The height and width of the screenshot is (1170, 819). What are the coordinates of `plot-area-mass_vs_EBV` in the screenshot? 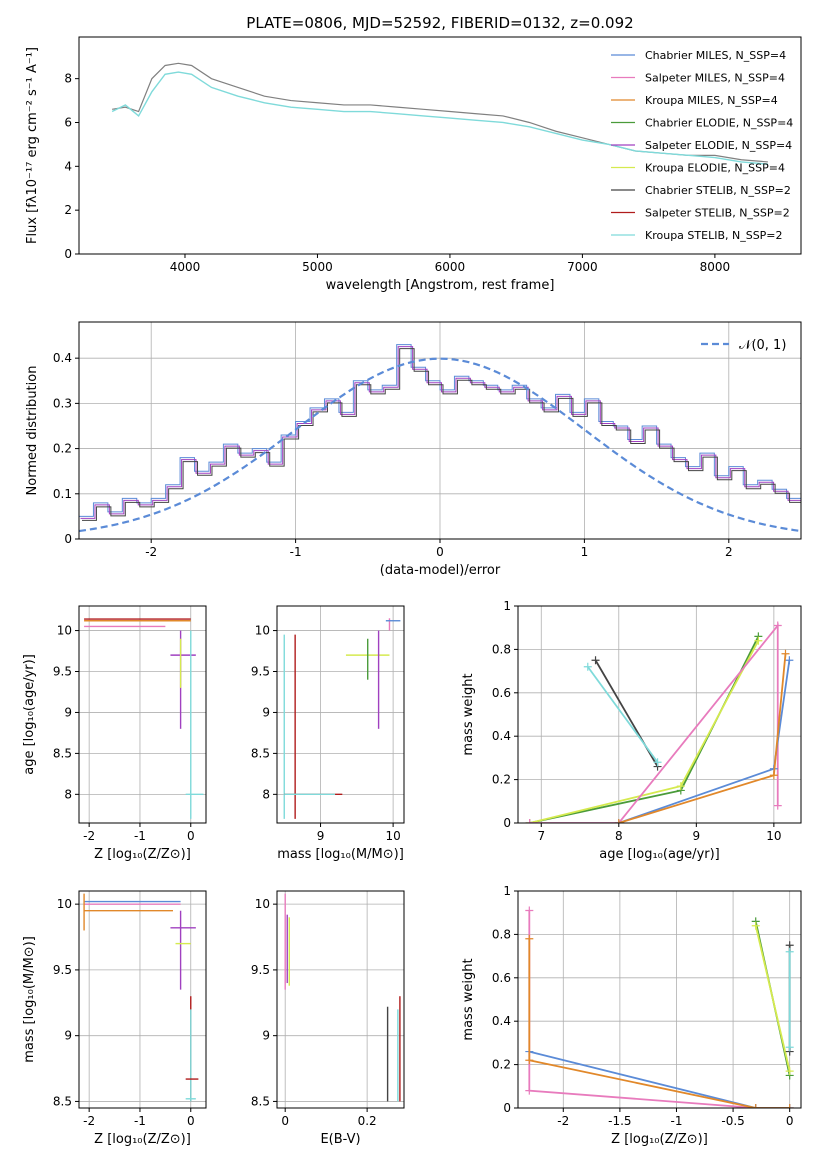 It's located at (342, 997).